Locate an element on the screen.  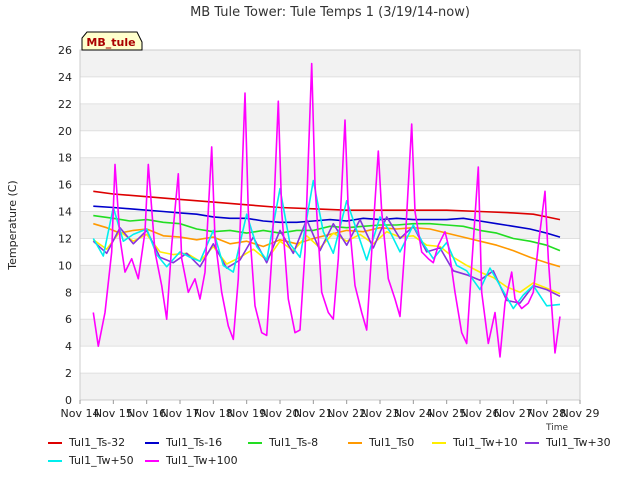
x-tick-label: Nov 19 is located at coordinates (246, 413).